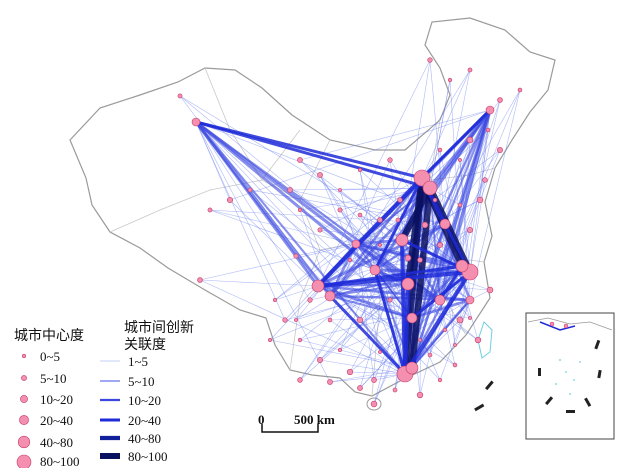 Image resolution: width=624 pixels, height=468 pixels. I want to click on taiwan-island, so click(485, 340).